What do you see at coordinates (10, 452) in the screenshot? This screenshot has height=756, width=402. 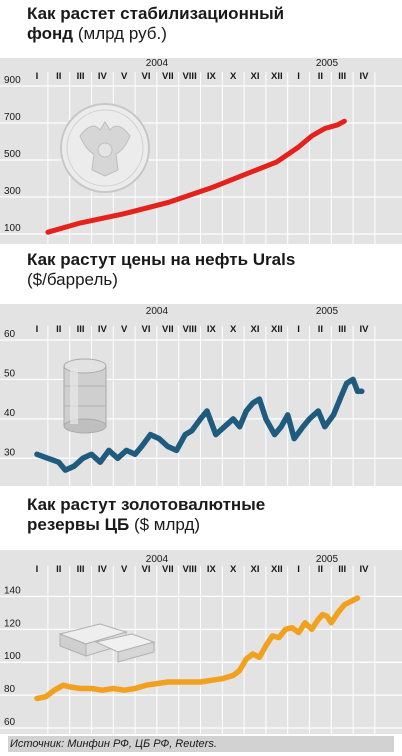 I see `y-tick-label: 30` at bounding box center [10, 452].